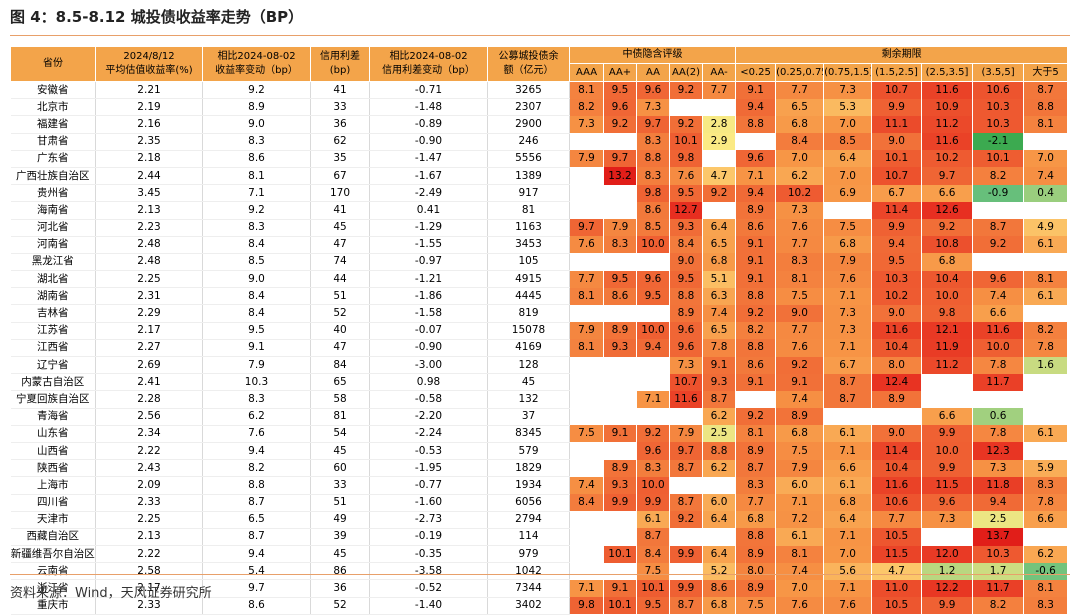 Image resolution: width=1080 pixels, height=615 pixels. What do you see at coordinates (256, 64) in the screenshot?
I see `header-yield-change: 相比2024-08-02 收益率变动（bp）` at bounding box center [256, 64].